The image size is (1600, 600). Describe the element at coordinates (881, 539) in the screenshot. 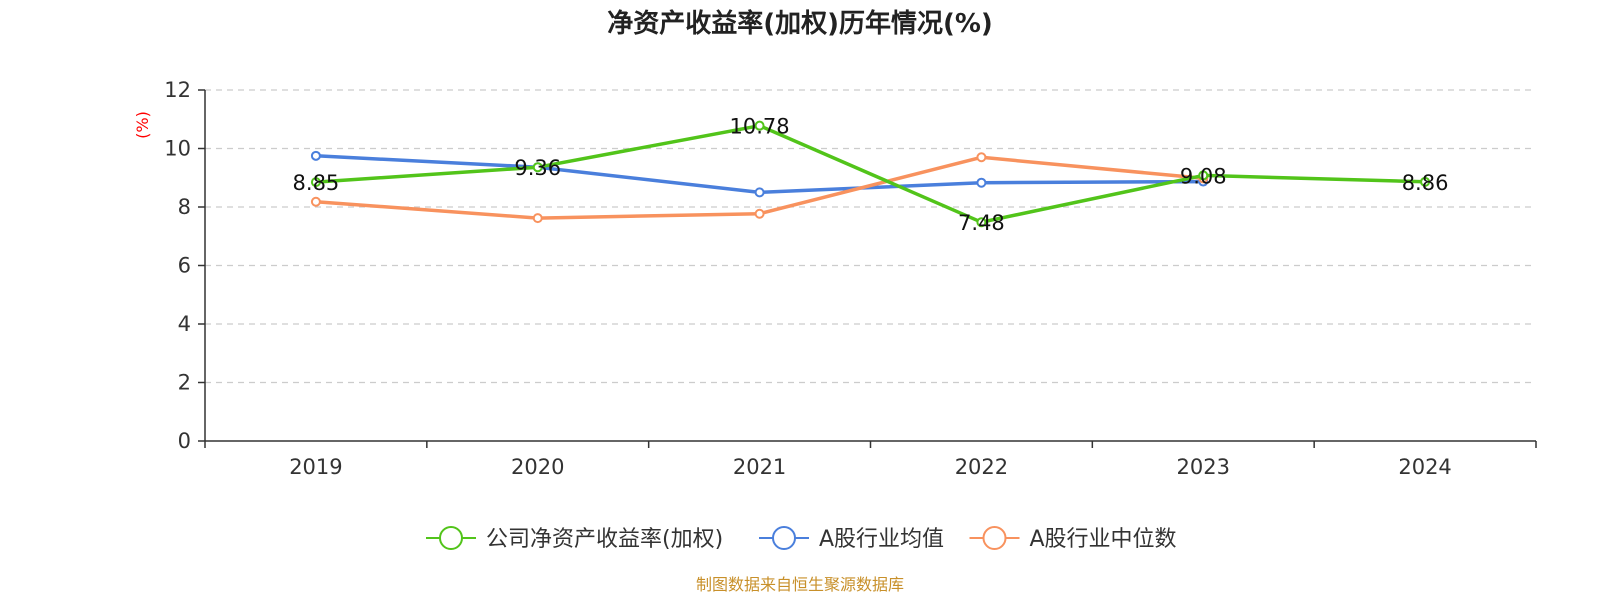

I see `legend-label: A股行业均值` at that location.